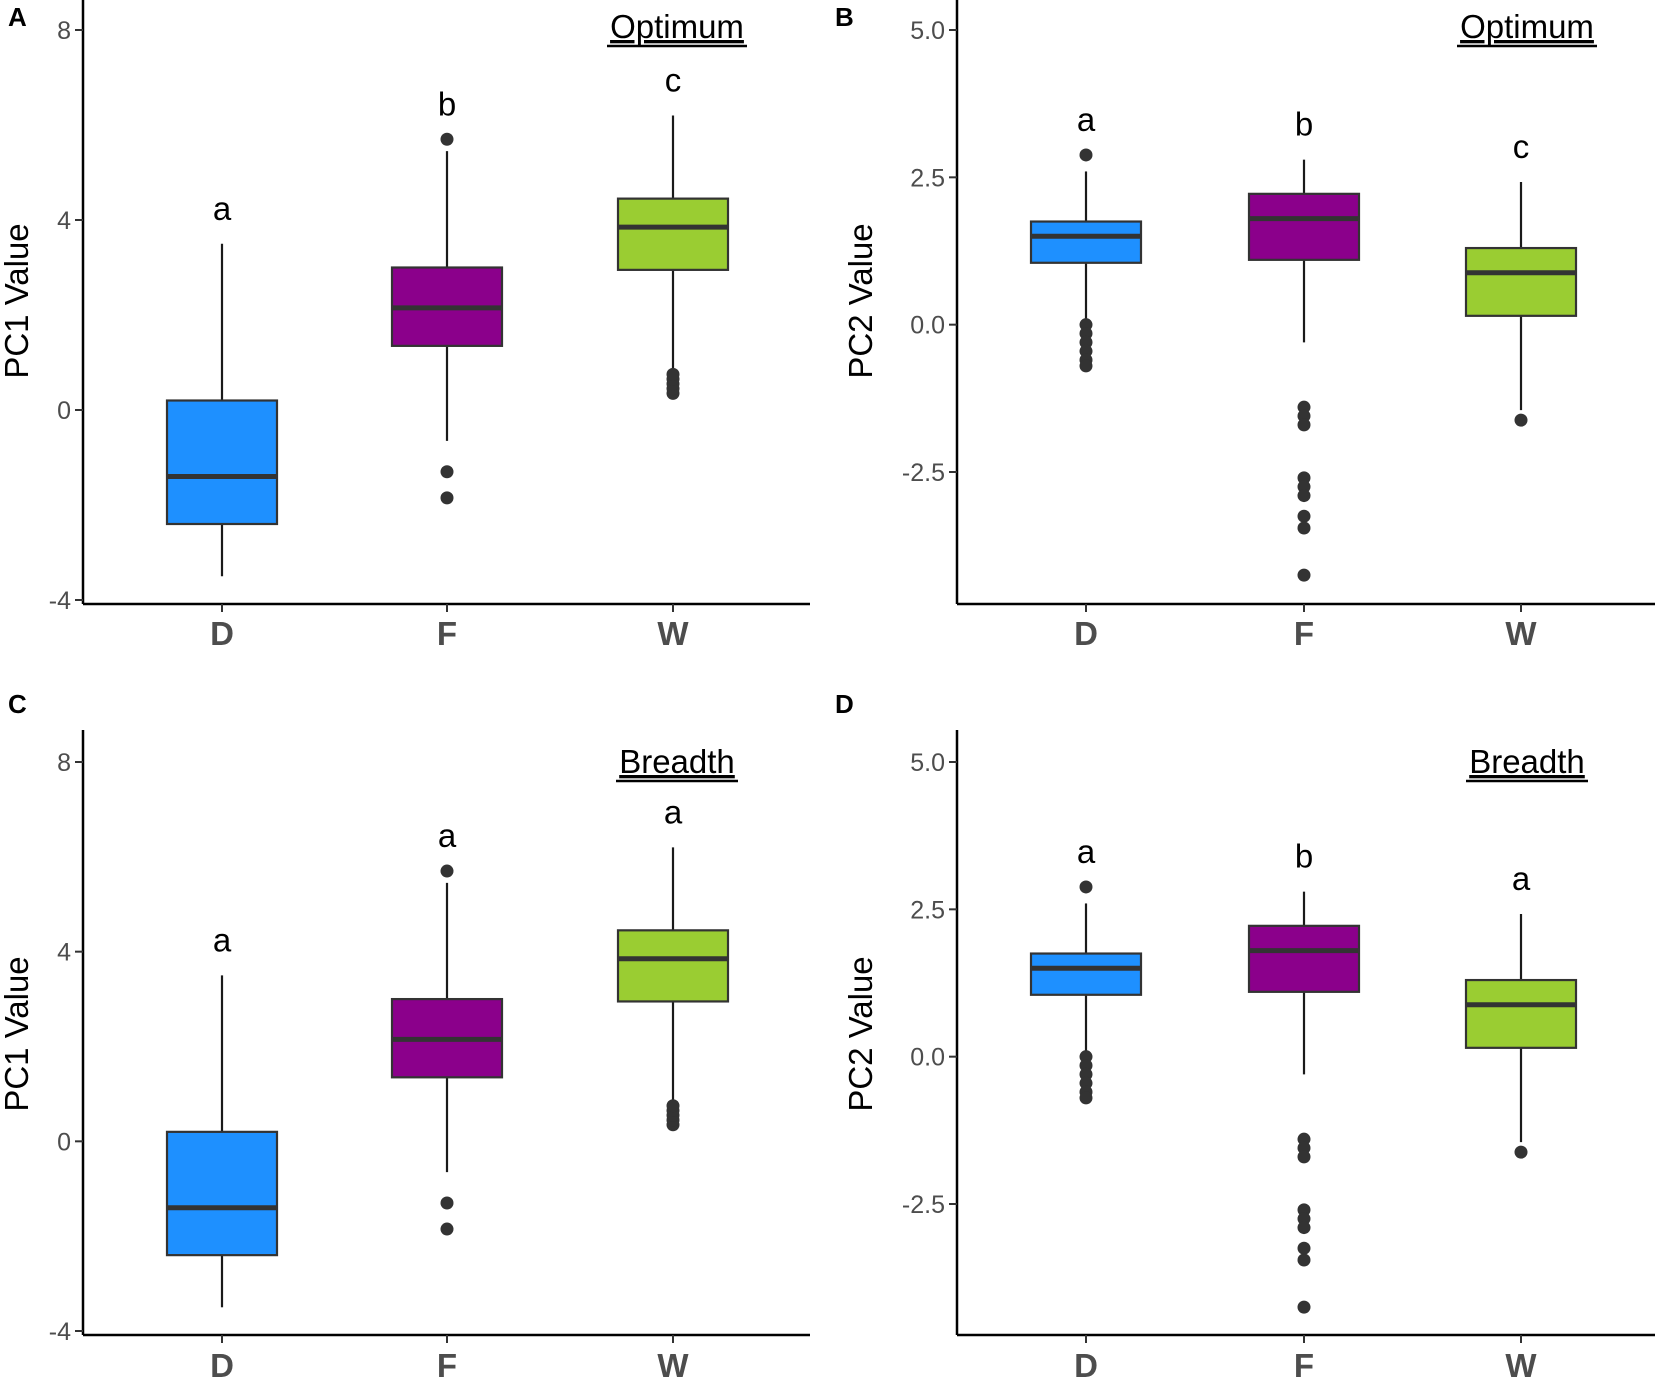 The width and height of the screenshot is (1655, 1379). I want to click on panel-label: B, so click(844, 17).